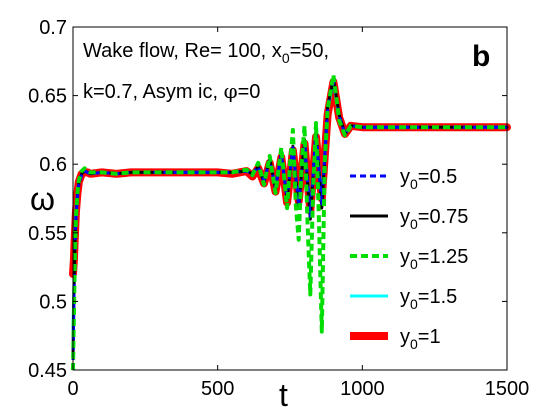 This screenshot has height=415, width=560. Describe the element at coordinates (171, 91) in the screenshot. I see `annotation-line-2: k=0.7, Asym ic, φ=0` at that location.